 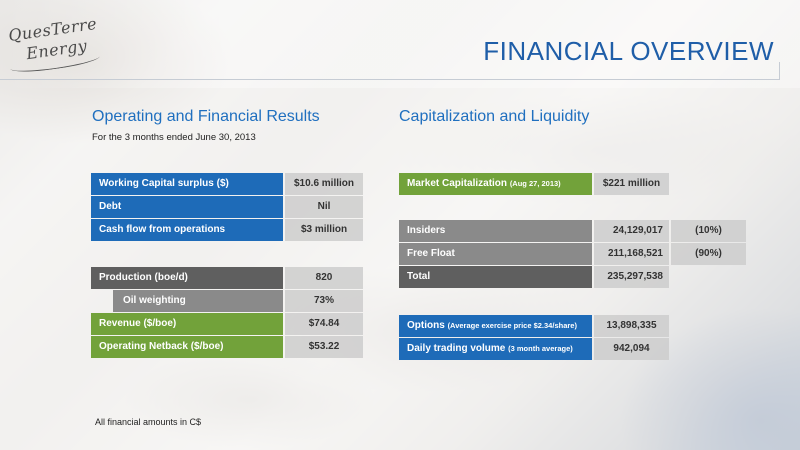 I want to click on options-note: (Average exercise price $2.34/share), so click(x=512, y=325).